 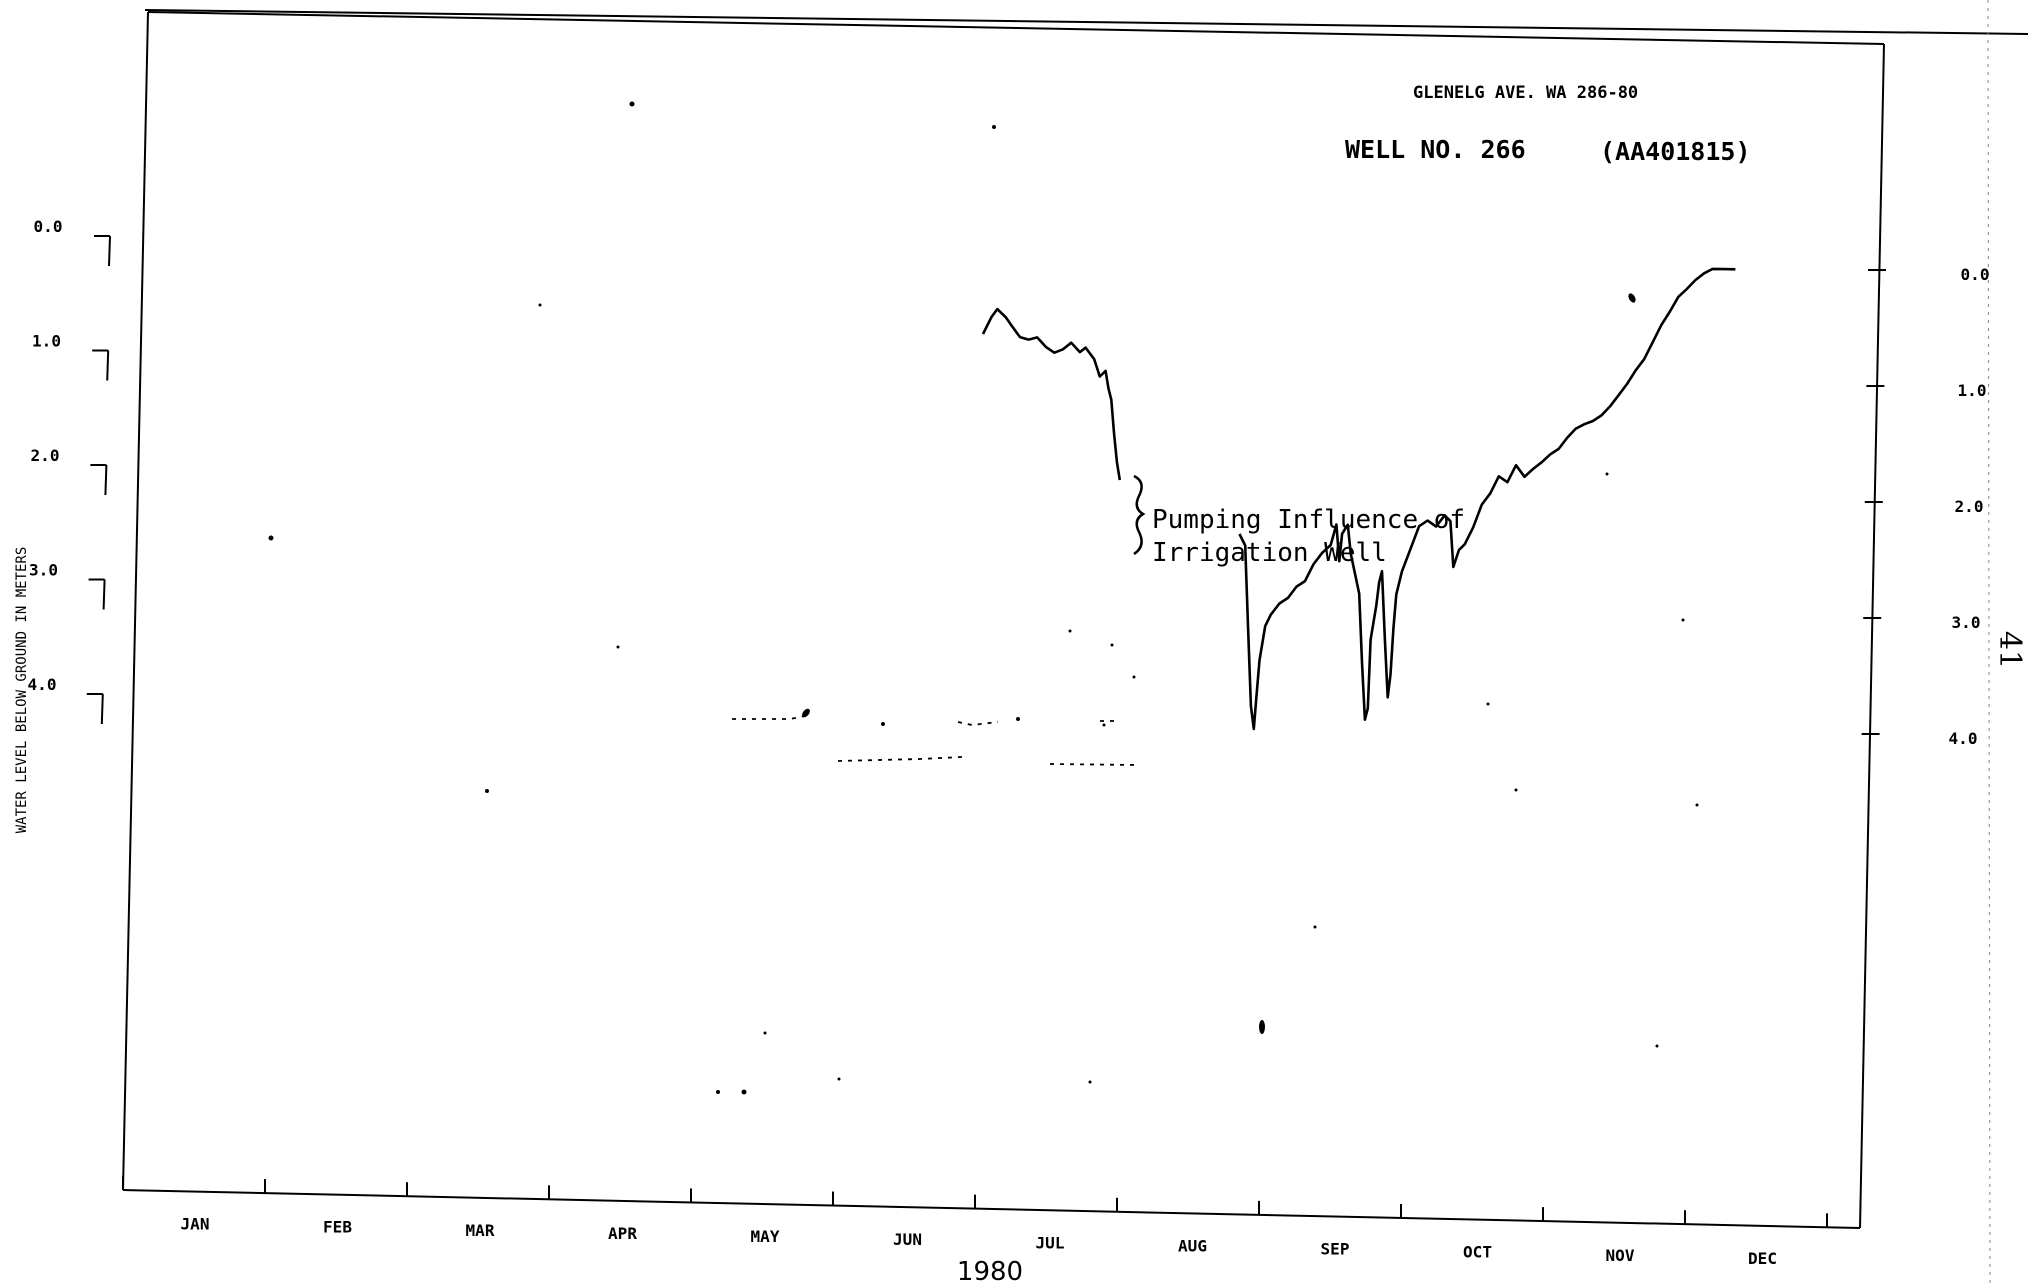 I want to click on annotation-line1: Pumping Influence of, so click(x=1308, y=520).